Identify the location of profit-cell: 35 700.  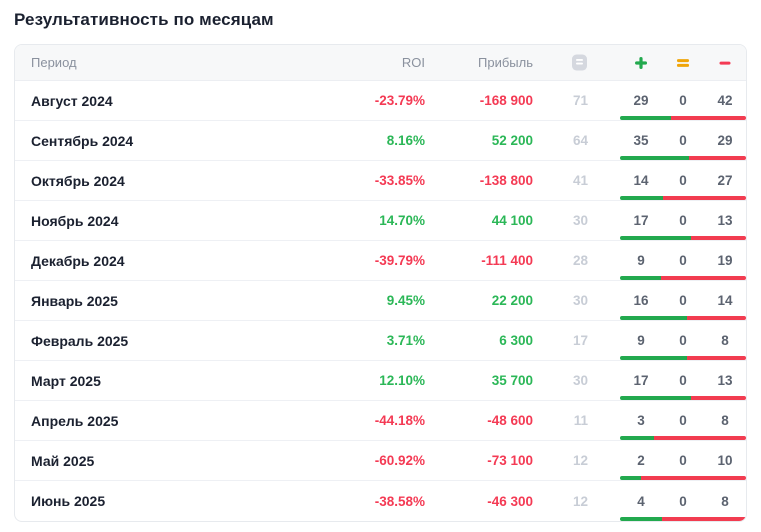
(512, 380).